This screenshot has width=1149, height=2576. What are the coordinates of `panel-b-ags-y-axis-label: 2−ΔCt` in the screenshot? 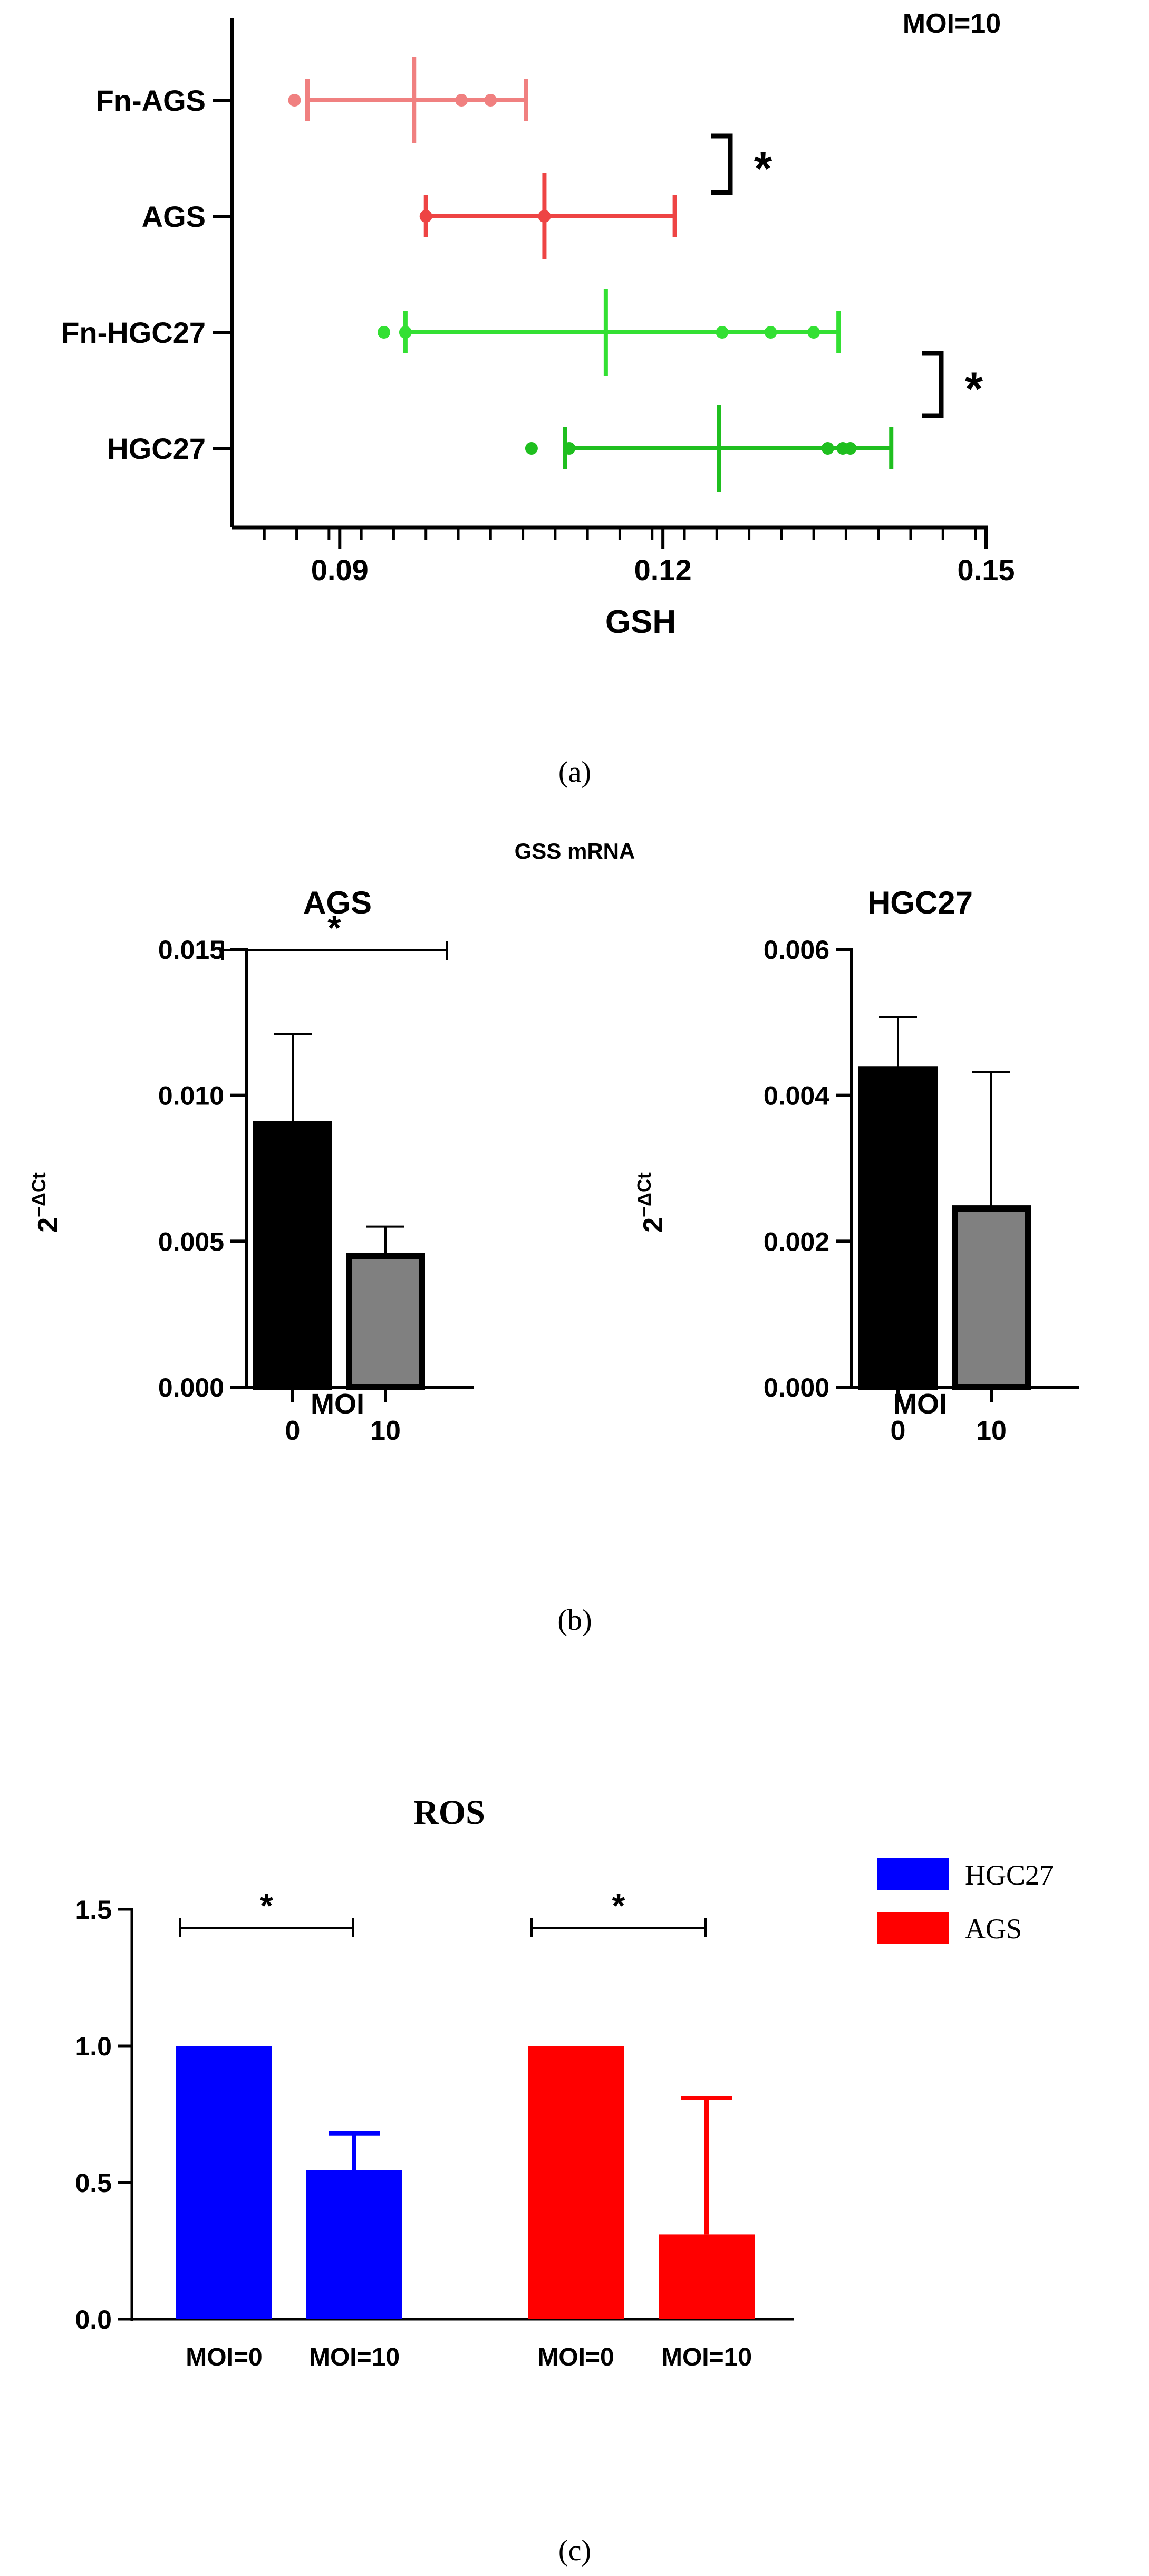 It's located at (45, 1202).